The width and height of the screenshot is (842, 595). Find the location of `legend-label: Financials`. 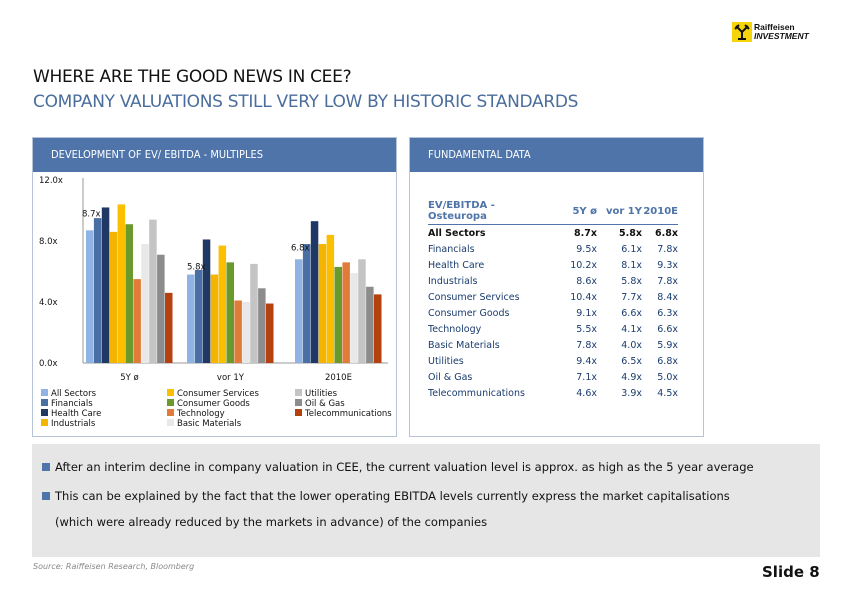

legend-label: Financials is located at coordinates (72, 404).